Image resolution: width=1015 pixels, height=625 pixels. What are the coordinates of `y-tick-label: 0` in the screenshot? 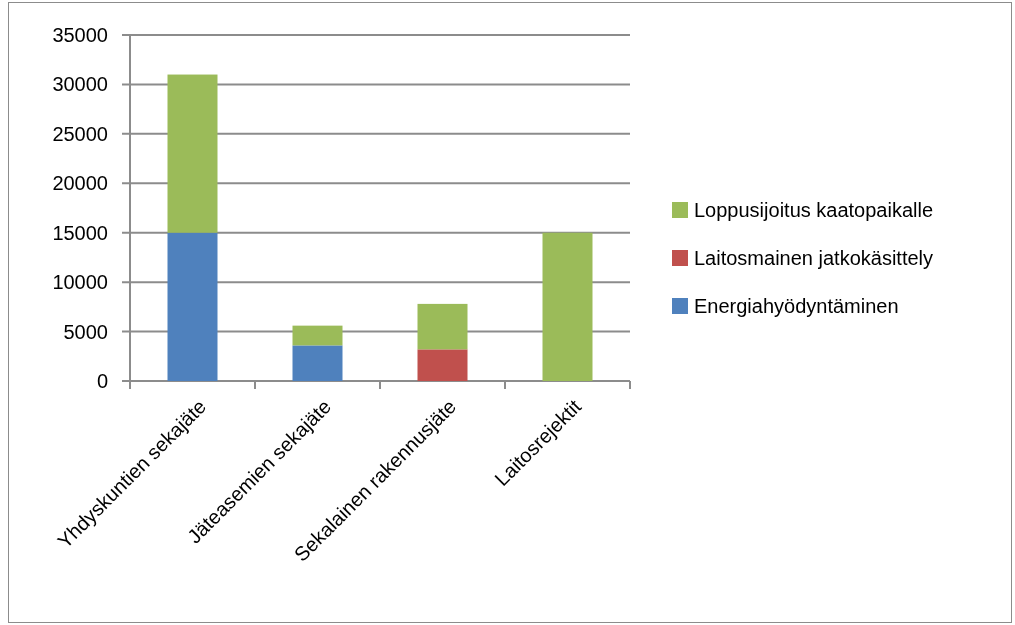 It's located at (102, 381).